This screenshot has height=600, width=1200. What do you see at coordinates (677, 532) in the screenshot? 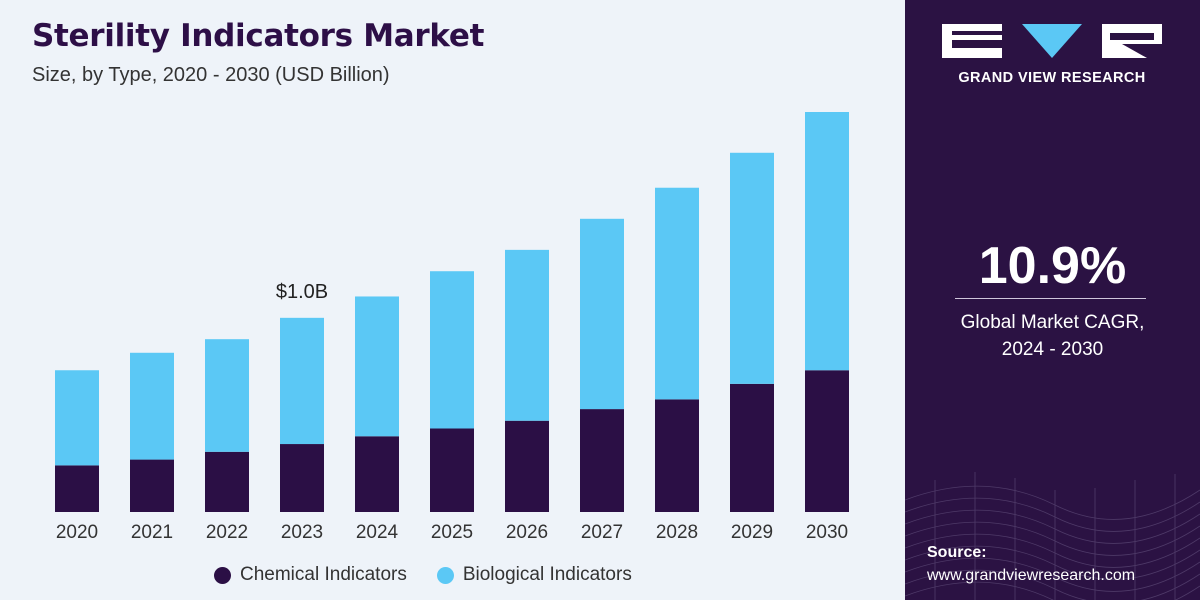
I see `x-tick-label-2028: 2028` at bounding box center [677, 532].